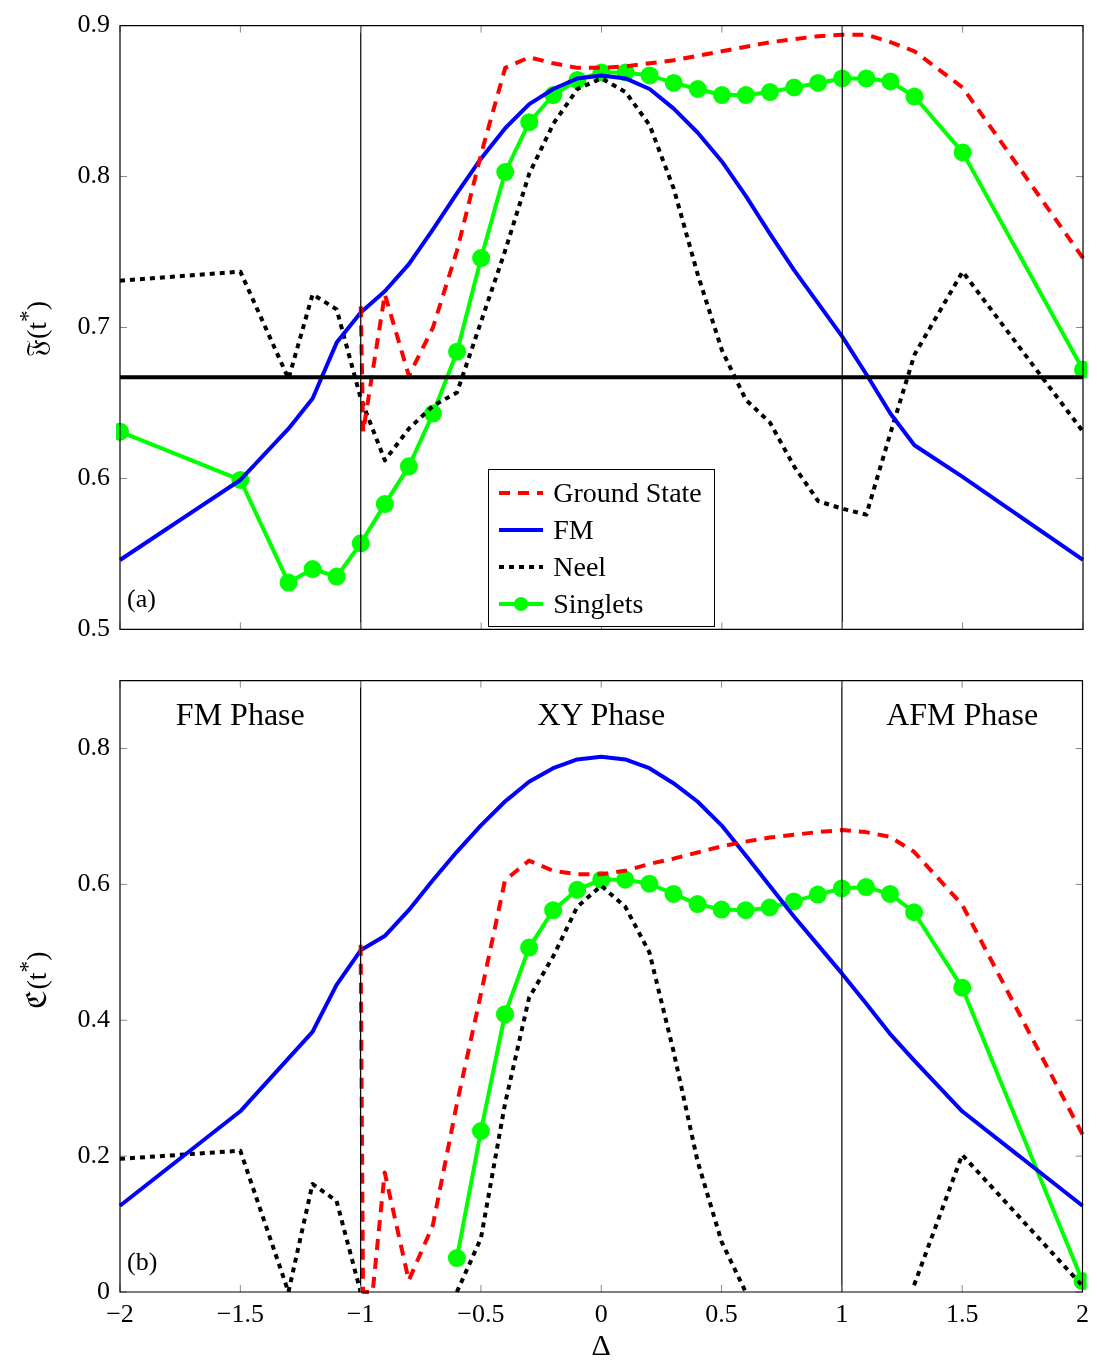 The height and width of the screenshot is (1365, 1097). What do you see at coordinates (842, 1314) in the screenshot?
I see `x-tick-label: 1` at bounding box center [842, 1314].